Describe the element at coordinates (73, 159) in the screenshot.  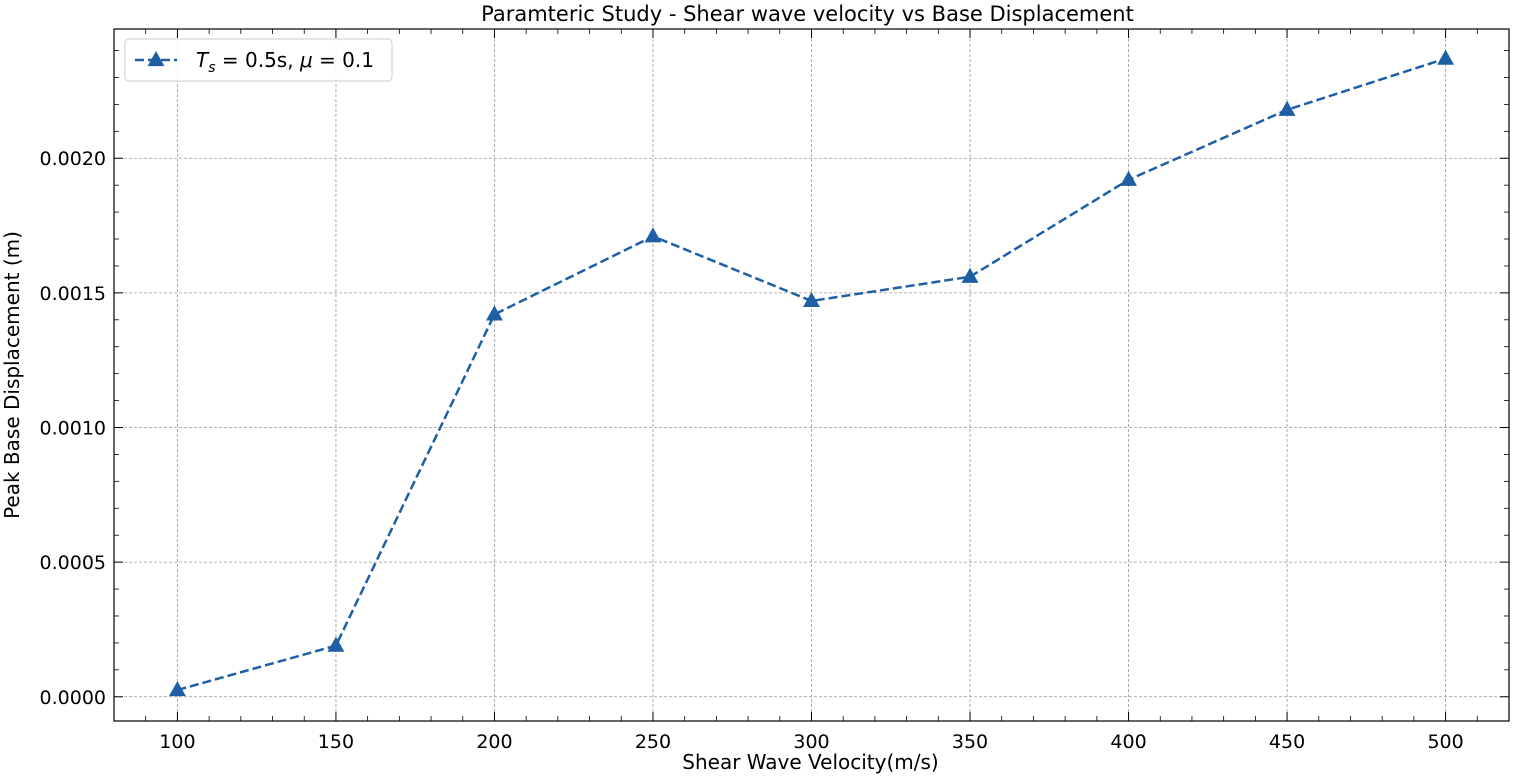
I see `y-tick-label: 0.0020` at that location.